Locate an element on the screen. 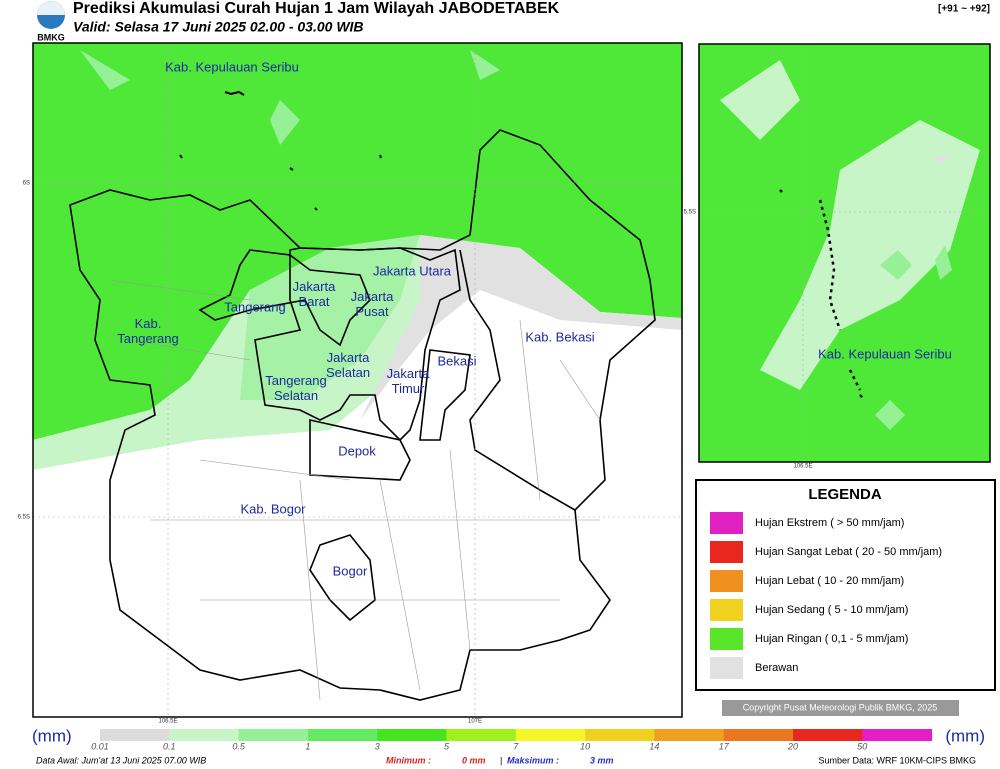 The height and width of the screenshot is (769, 1000). lat-label: 5.5S is located at coordinates (690, 213).